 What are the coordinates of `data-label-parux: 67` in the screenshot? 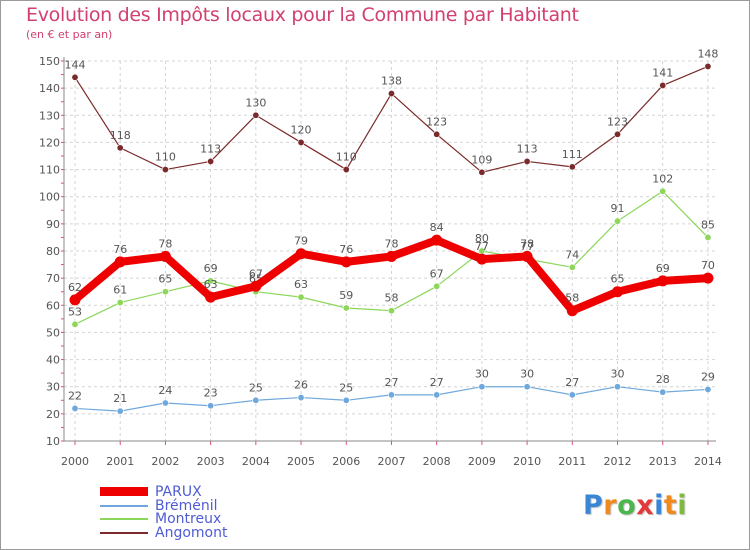 It's located at (256, 273).